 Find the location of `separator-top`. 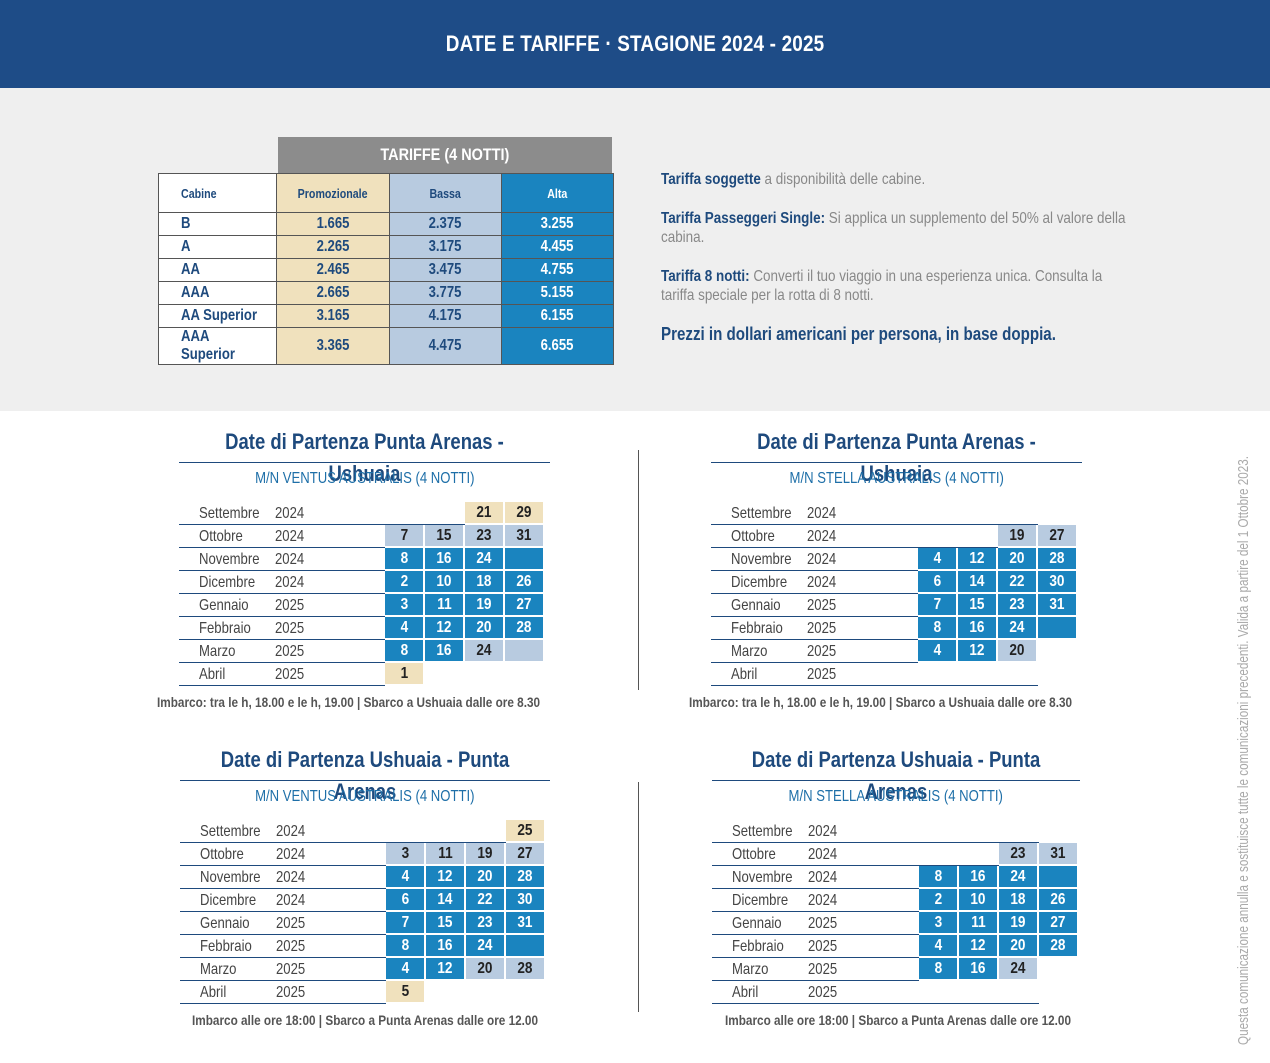

separator-top is located at coordinates (638, 570).